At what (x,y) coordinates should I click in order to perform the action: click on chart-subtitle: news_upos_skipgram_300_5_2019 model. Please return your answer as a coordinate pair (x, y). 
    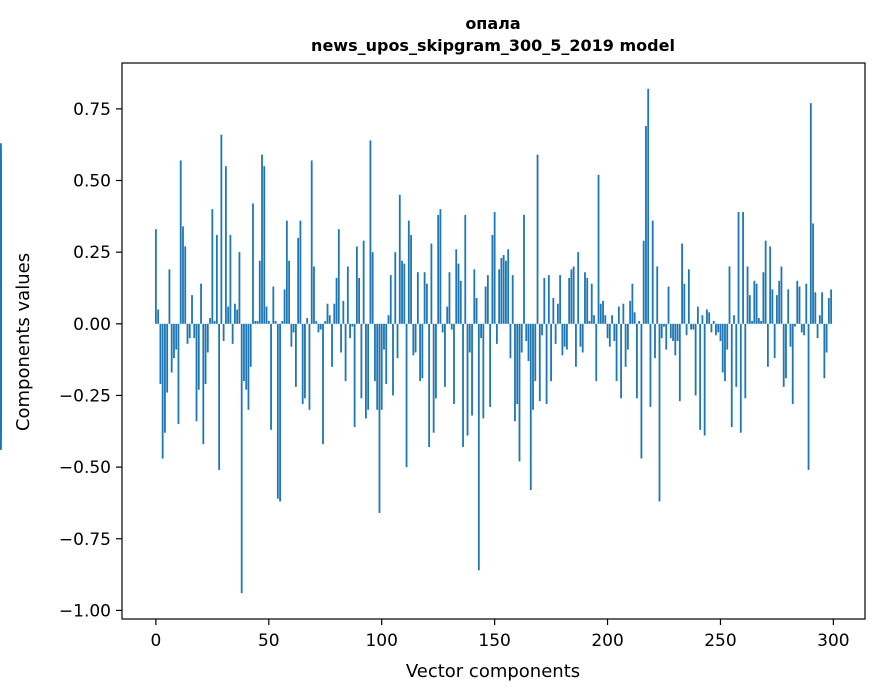
    Looking at the image, I should click on (493, 45).